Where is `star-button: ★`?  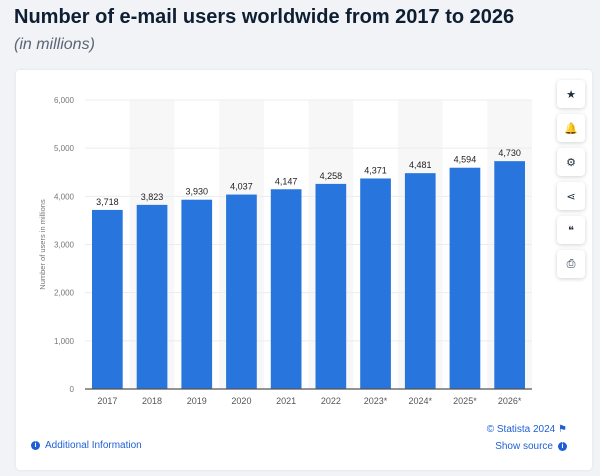
star-button: ★ is located at coordinates (571, 94).